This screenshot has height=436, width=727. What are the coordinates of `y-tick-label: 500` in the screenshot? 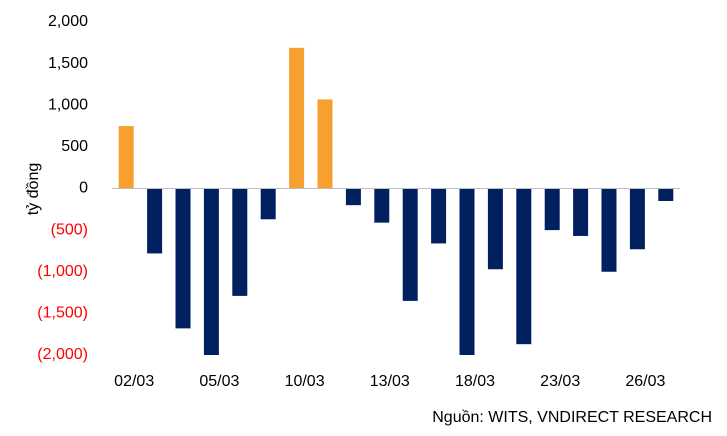 It's located at (74, 146).